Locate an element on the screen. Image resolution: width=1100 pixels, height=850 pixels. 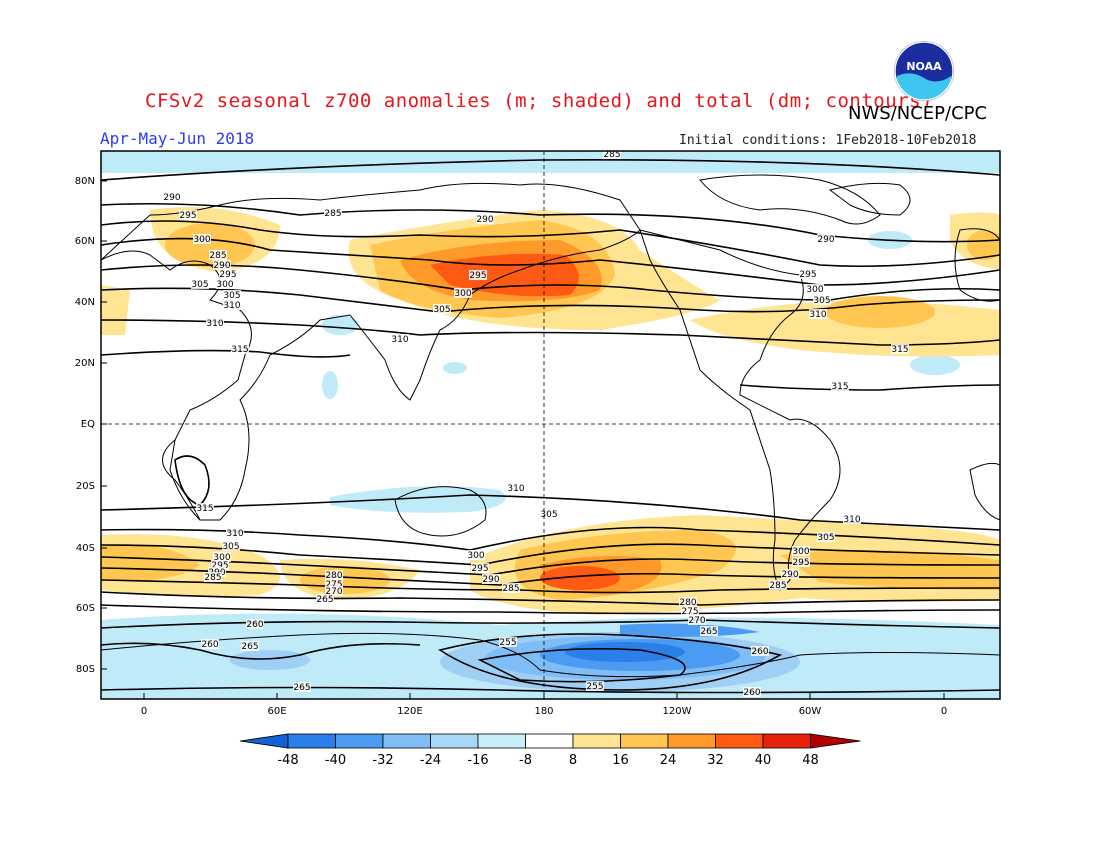
colorbar-tick-label: 8 is located at coordinates (573, 760).